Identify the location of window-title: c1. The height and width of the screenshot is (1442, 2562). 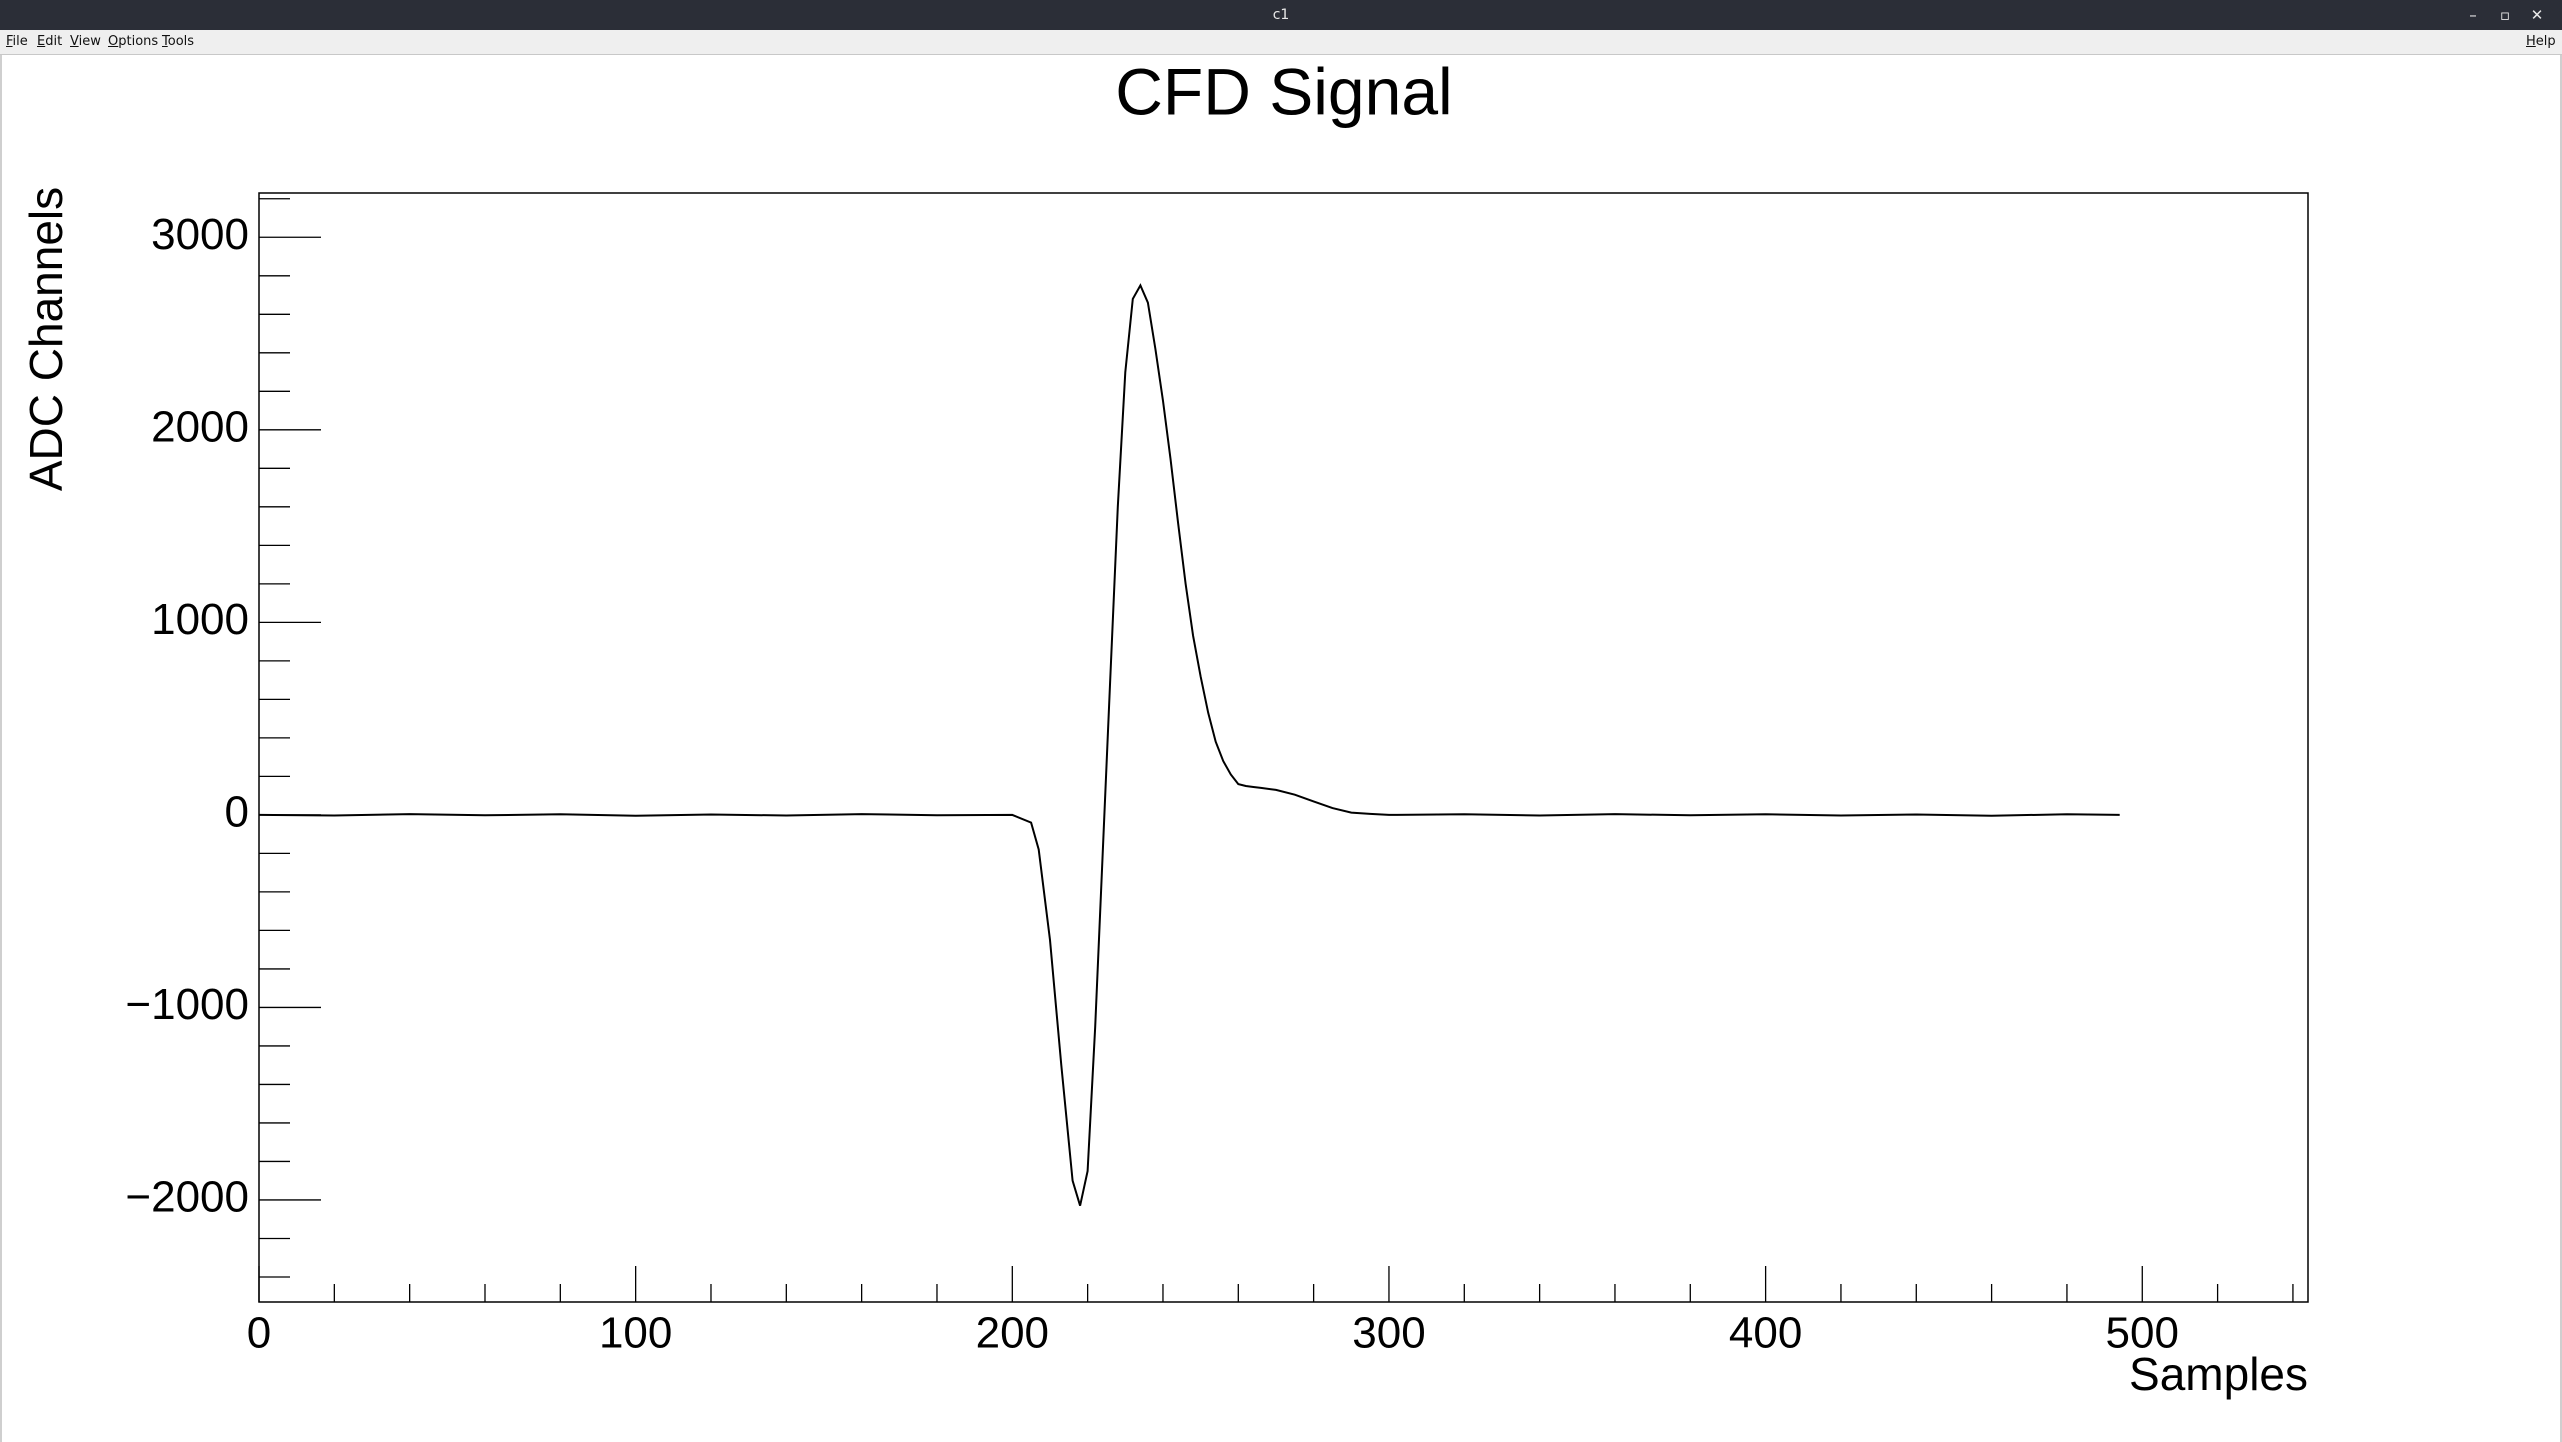
(1281, 15).